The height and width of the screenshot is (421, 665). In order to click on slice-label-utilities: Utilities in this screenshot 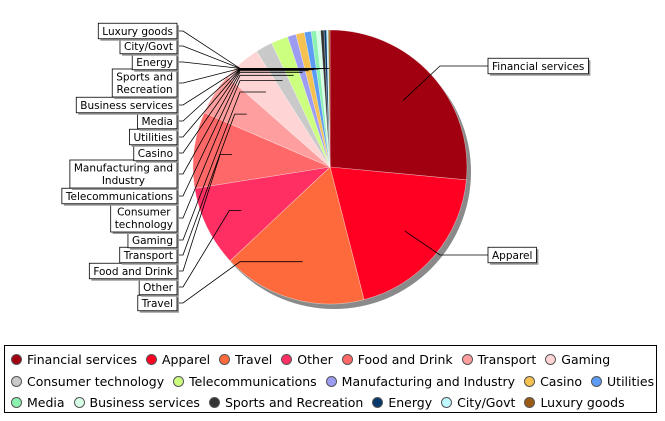, I will do `click(153, 138)`.